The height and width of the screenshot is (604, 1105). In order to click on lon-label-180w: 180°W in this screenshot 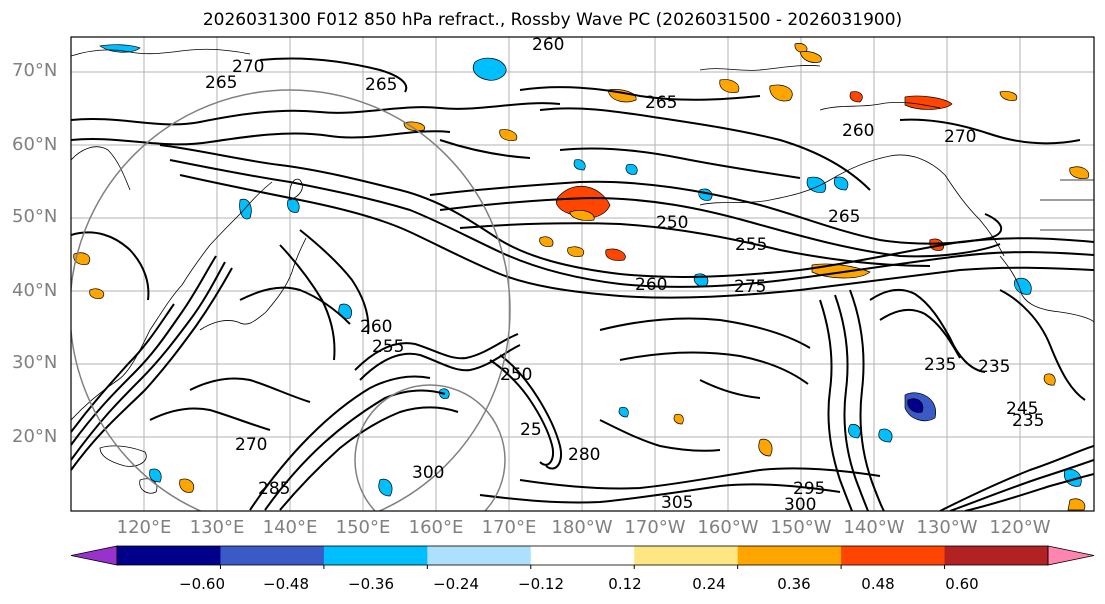, I will do `click(582, 527)`.